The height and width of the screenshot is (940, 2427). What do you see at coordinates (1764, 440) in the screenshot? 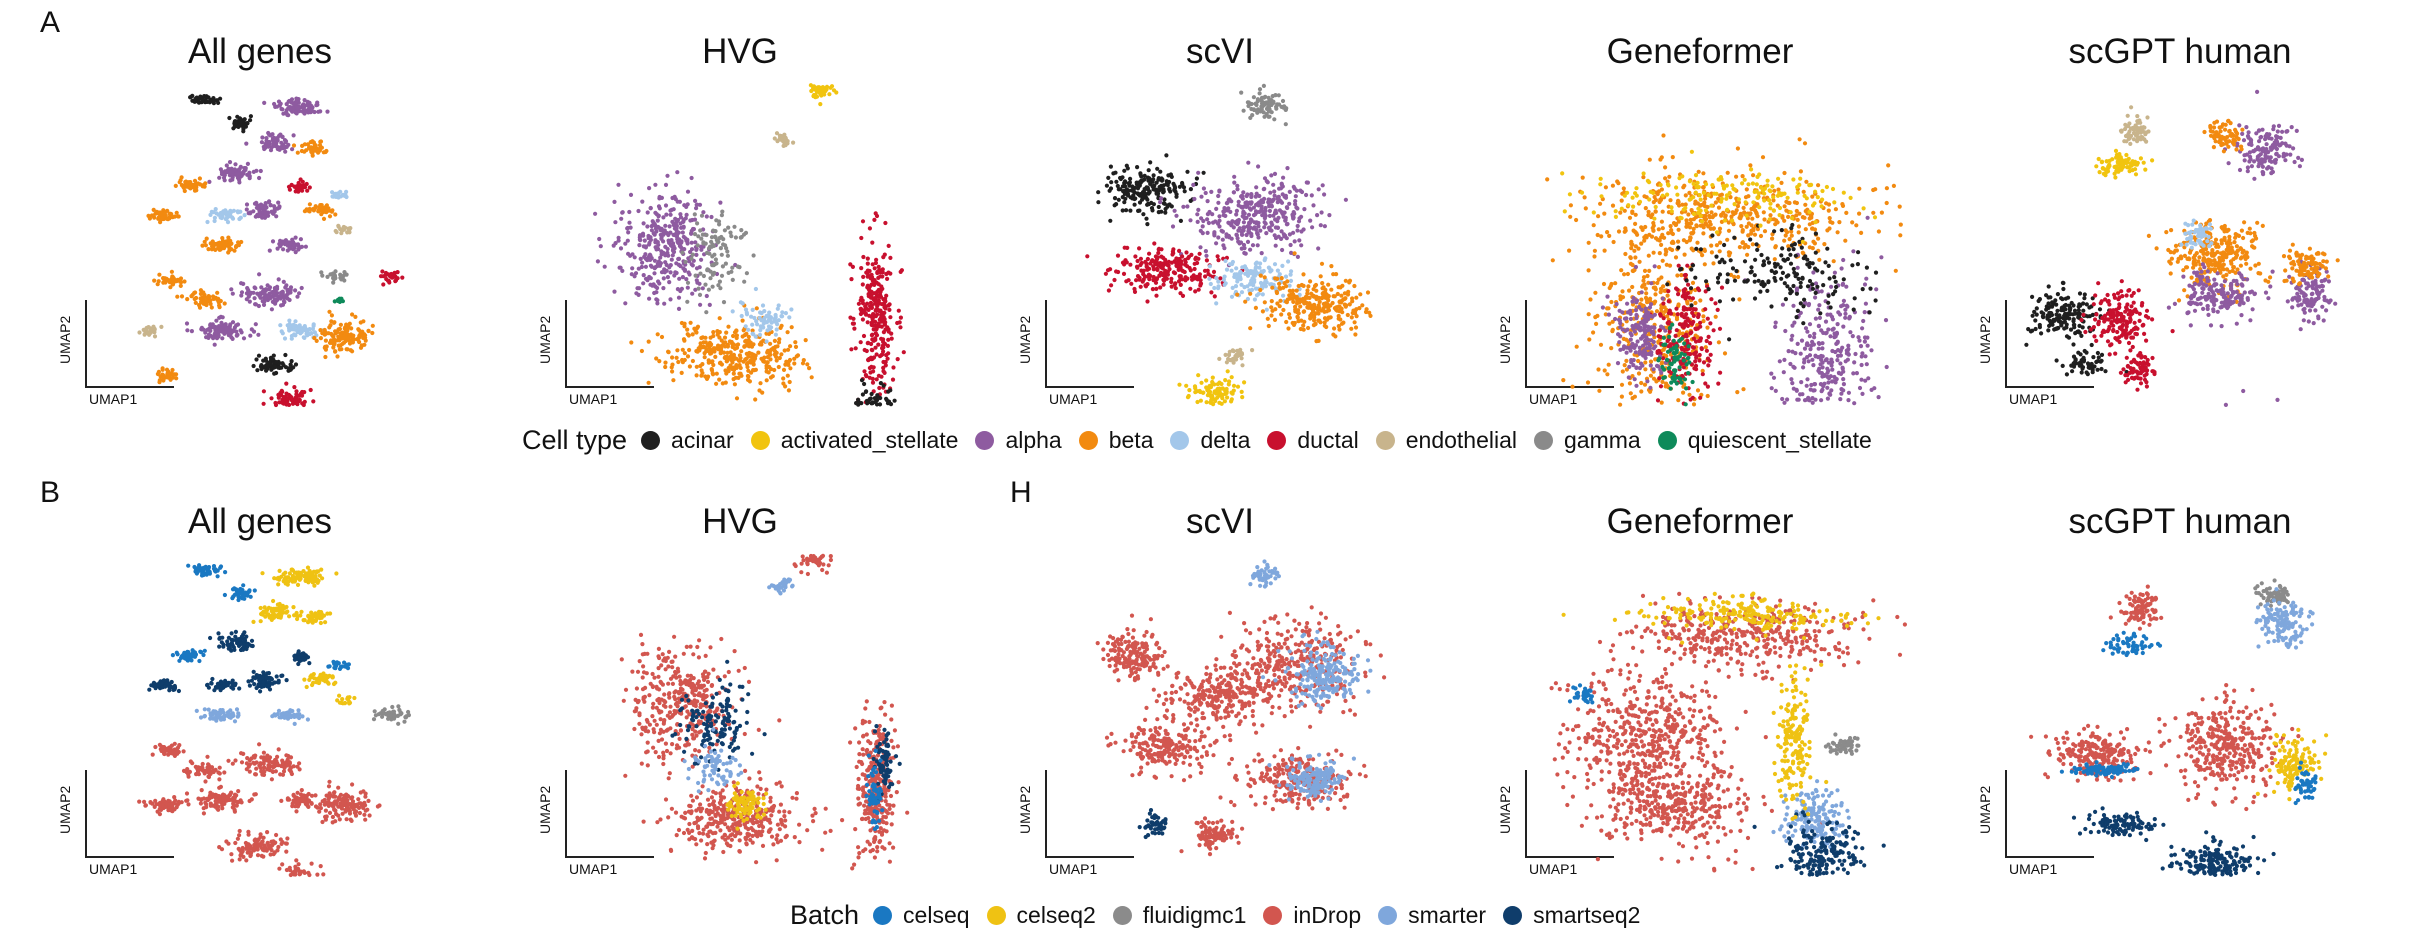
I see `legend-item: quiescent_stellate` at bounding box center [1764, 440].